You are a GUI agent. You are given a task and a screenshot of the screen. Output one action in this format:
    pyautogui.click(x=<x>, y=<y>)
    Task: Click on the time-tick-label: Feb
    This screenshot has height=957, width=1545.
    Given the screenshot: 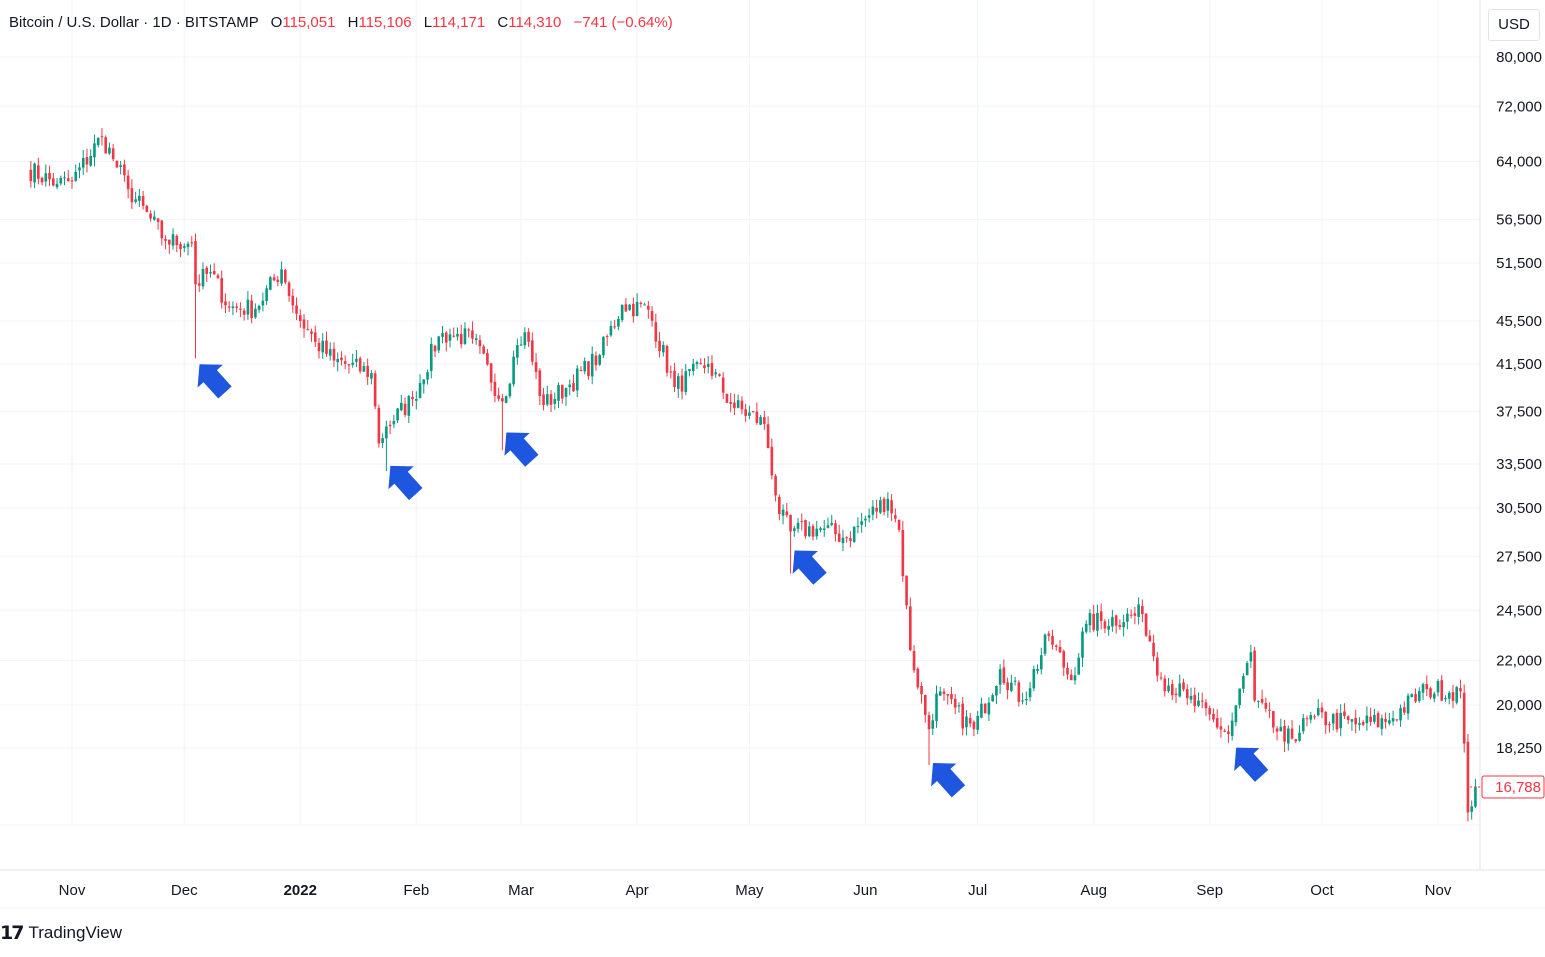 What is the action you would take?
    pyautogui.click(x=416, y=890)
    